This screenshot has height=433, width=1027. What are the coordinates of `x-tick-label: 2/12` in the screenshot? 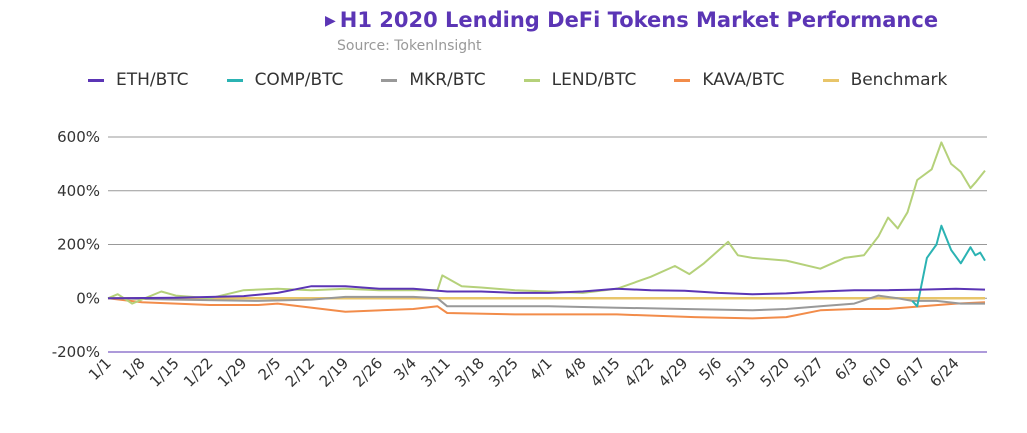 It's located at (300, 372).